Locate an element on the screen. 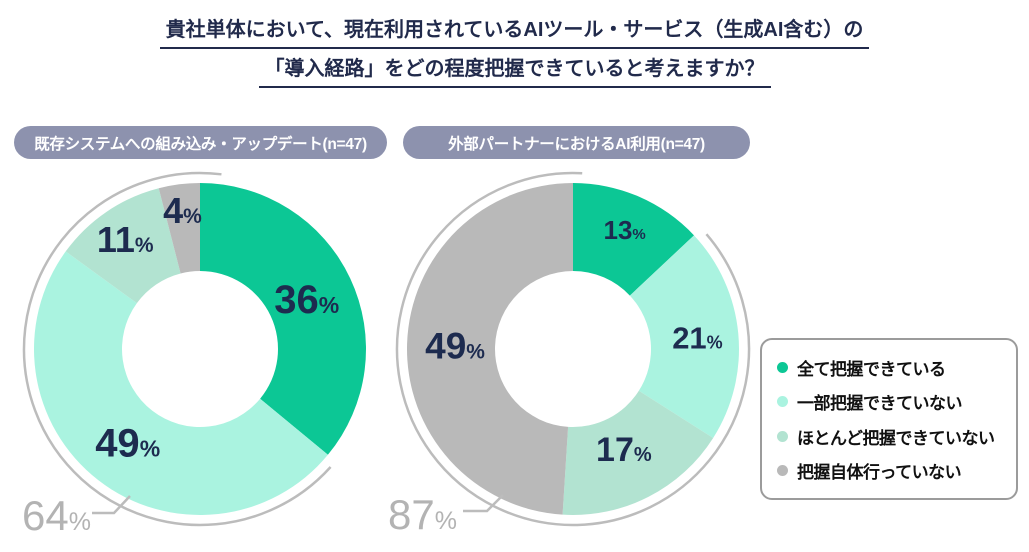 This screenshot has height=552, width=1029. donut1-value-label-11pct: 11% is located at coordinates (125, 239).